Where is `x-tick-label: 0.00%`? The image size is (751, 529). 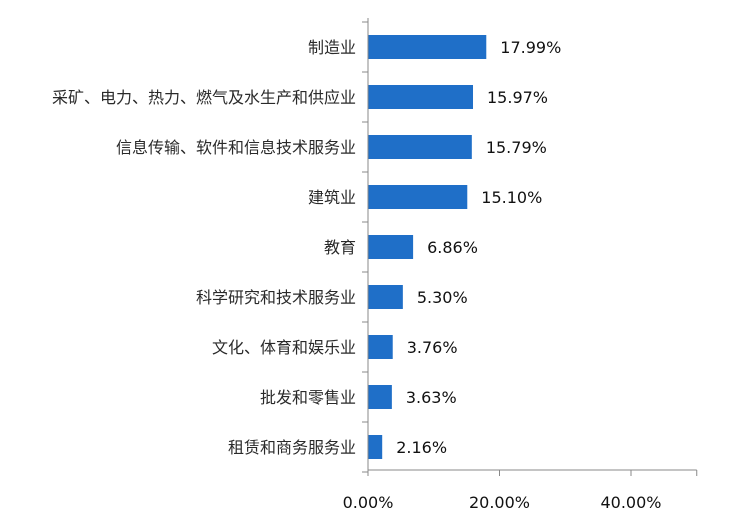
x-tick-label: 0.00% is located at coordinates (368, 502).